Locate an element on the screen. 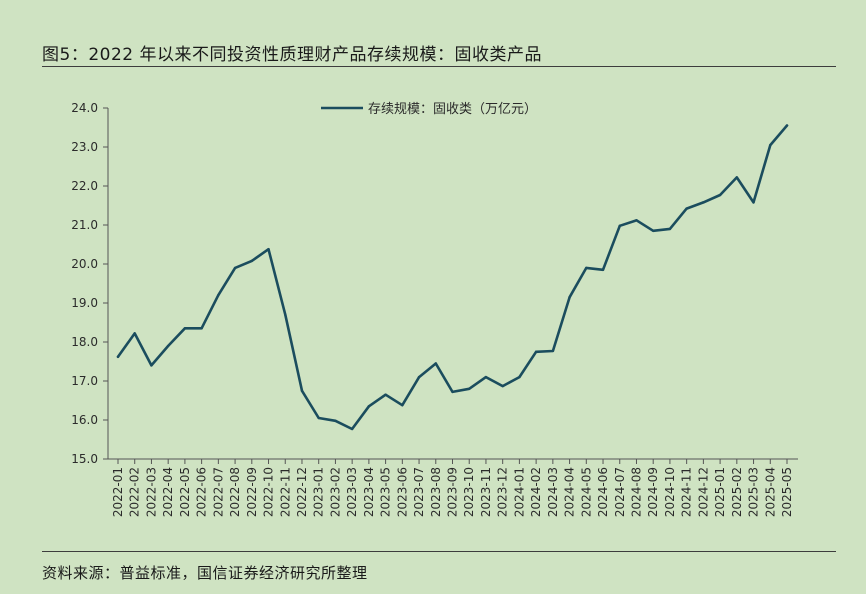 This screenshot has height=594, width=866. x-tick-label: 2024-05 is located at coordinates (586, 492).